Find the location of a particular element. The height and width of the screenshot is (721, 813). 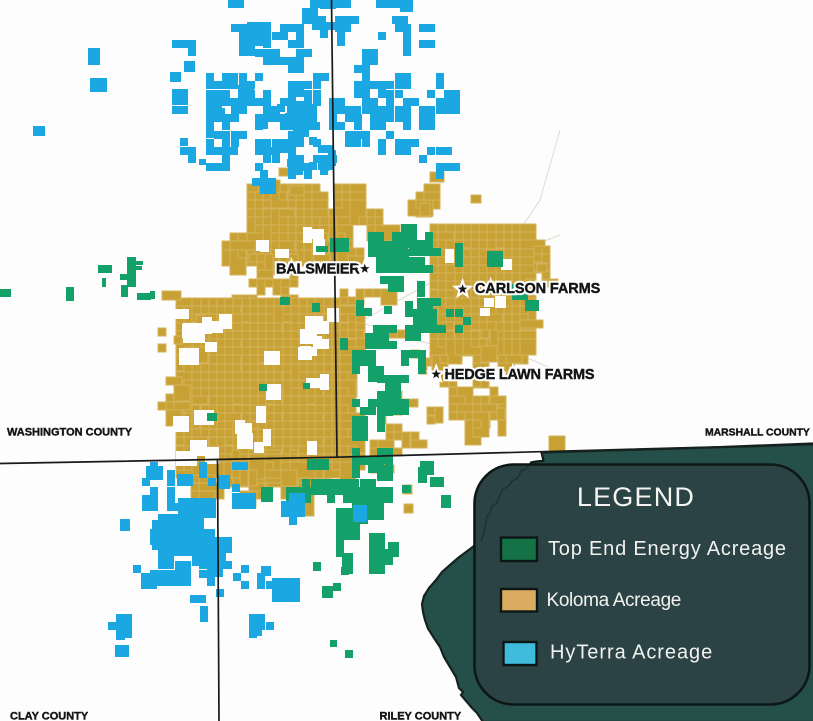

svg-text: MARSHALL COUNTY is located at coordinates (757, 432).